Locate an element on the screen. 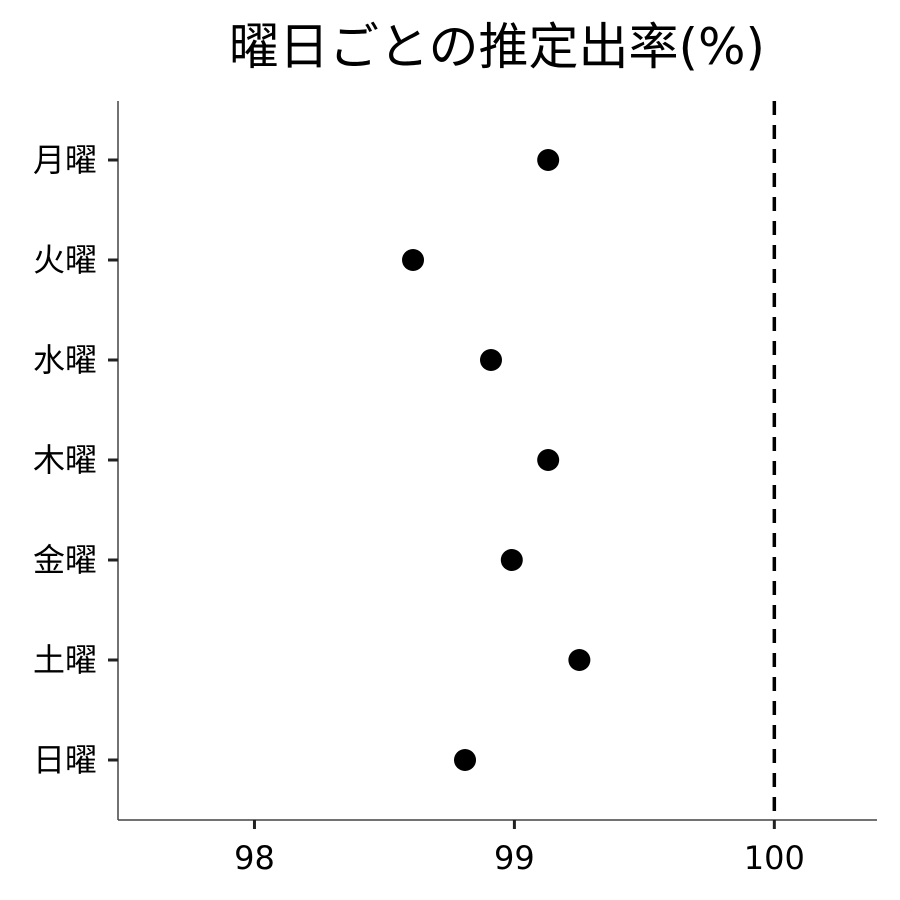 Image resolution: width=900 pixels, height=900 pixels. chart-title: 曜日ごとの推定出率(%) is located at coordinates (497, 47).